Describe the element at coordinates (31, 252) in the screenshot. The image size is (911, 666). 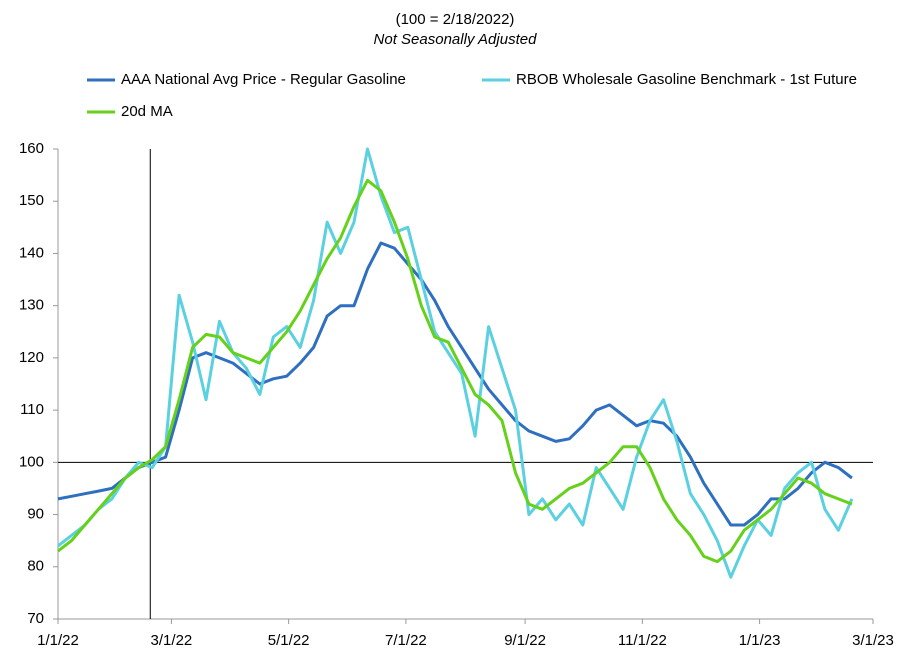
I see `y-tick-label: 140` at that location.